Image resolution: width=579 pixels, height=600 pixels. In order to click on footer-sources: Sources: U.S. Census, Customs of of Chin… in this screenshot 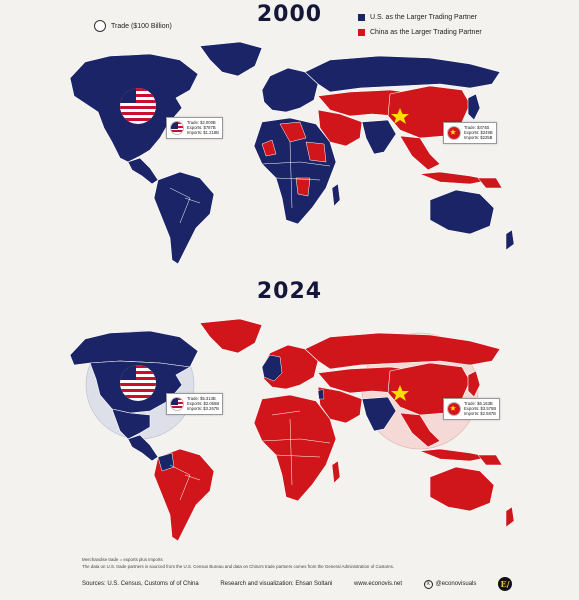, I will do `click(140, 584)`.